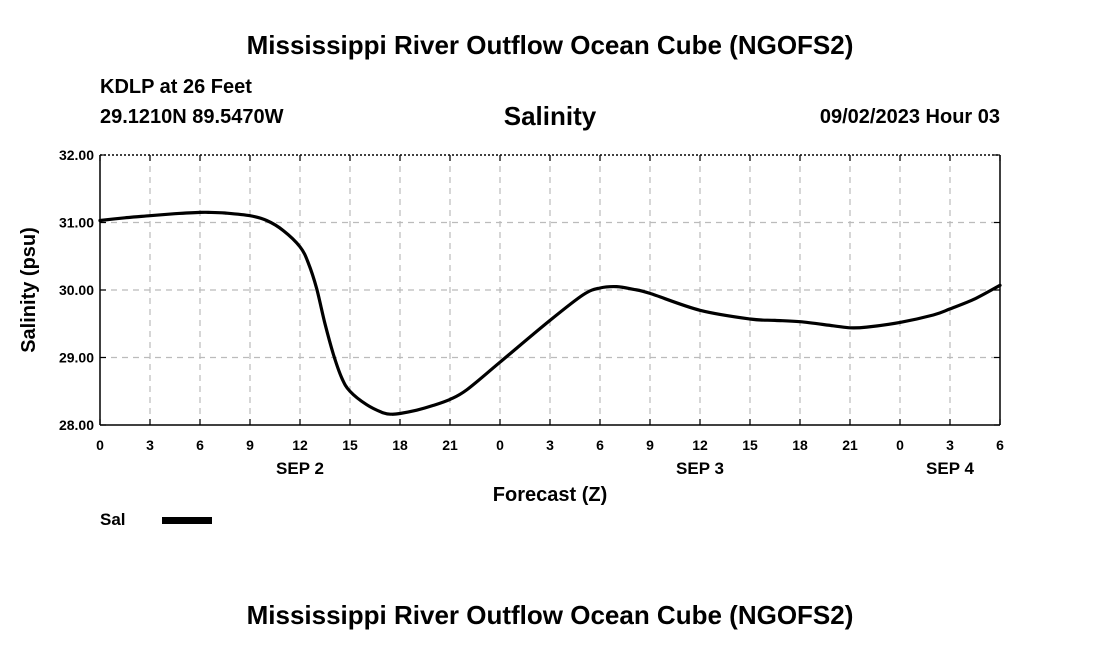  What do you see at coordinates (76, 155) in the screenshot?
I see `y-tick-label: 32.00` at bounding box center [76, 155].